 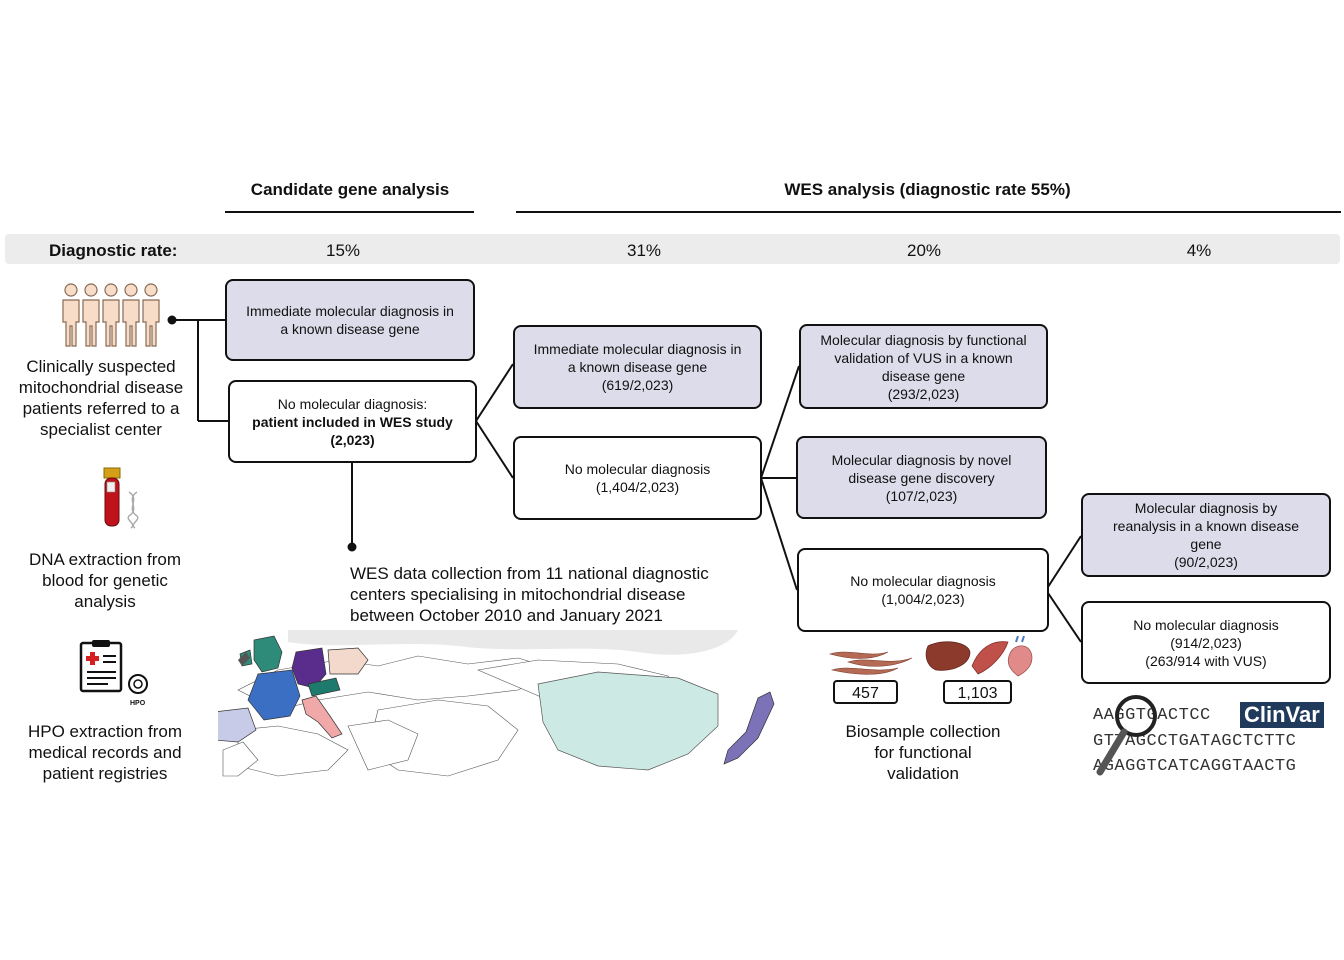 I want to click on header-wes-analysis: WES analysis (diagnostic rate 55%), so click(x=927, y=189).